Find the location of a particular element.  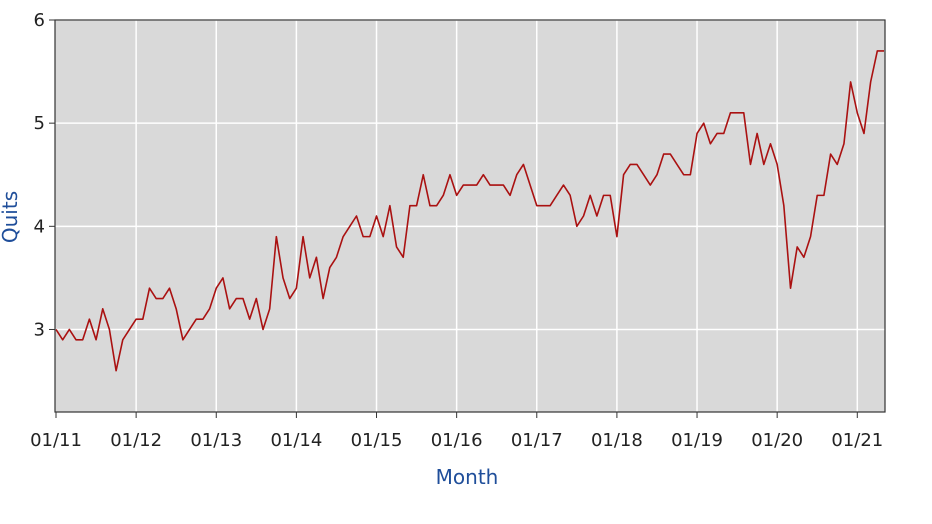

x-tick-label: 01/12 is located at coordinates (136, 440).